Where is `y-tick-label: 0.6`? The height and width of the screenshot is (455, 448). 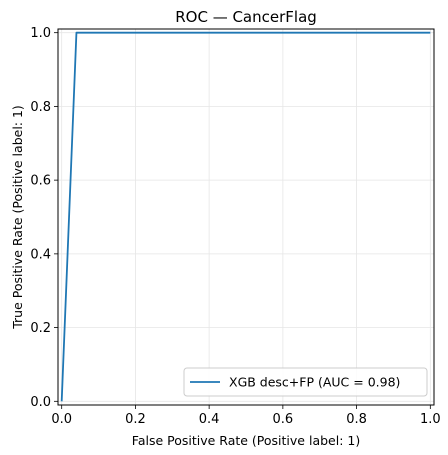 y-tick-label: 0.6 is located at coordinates (40, 181).